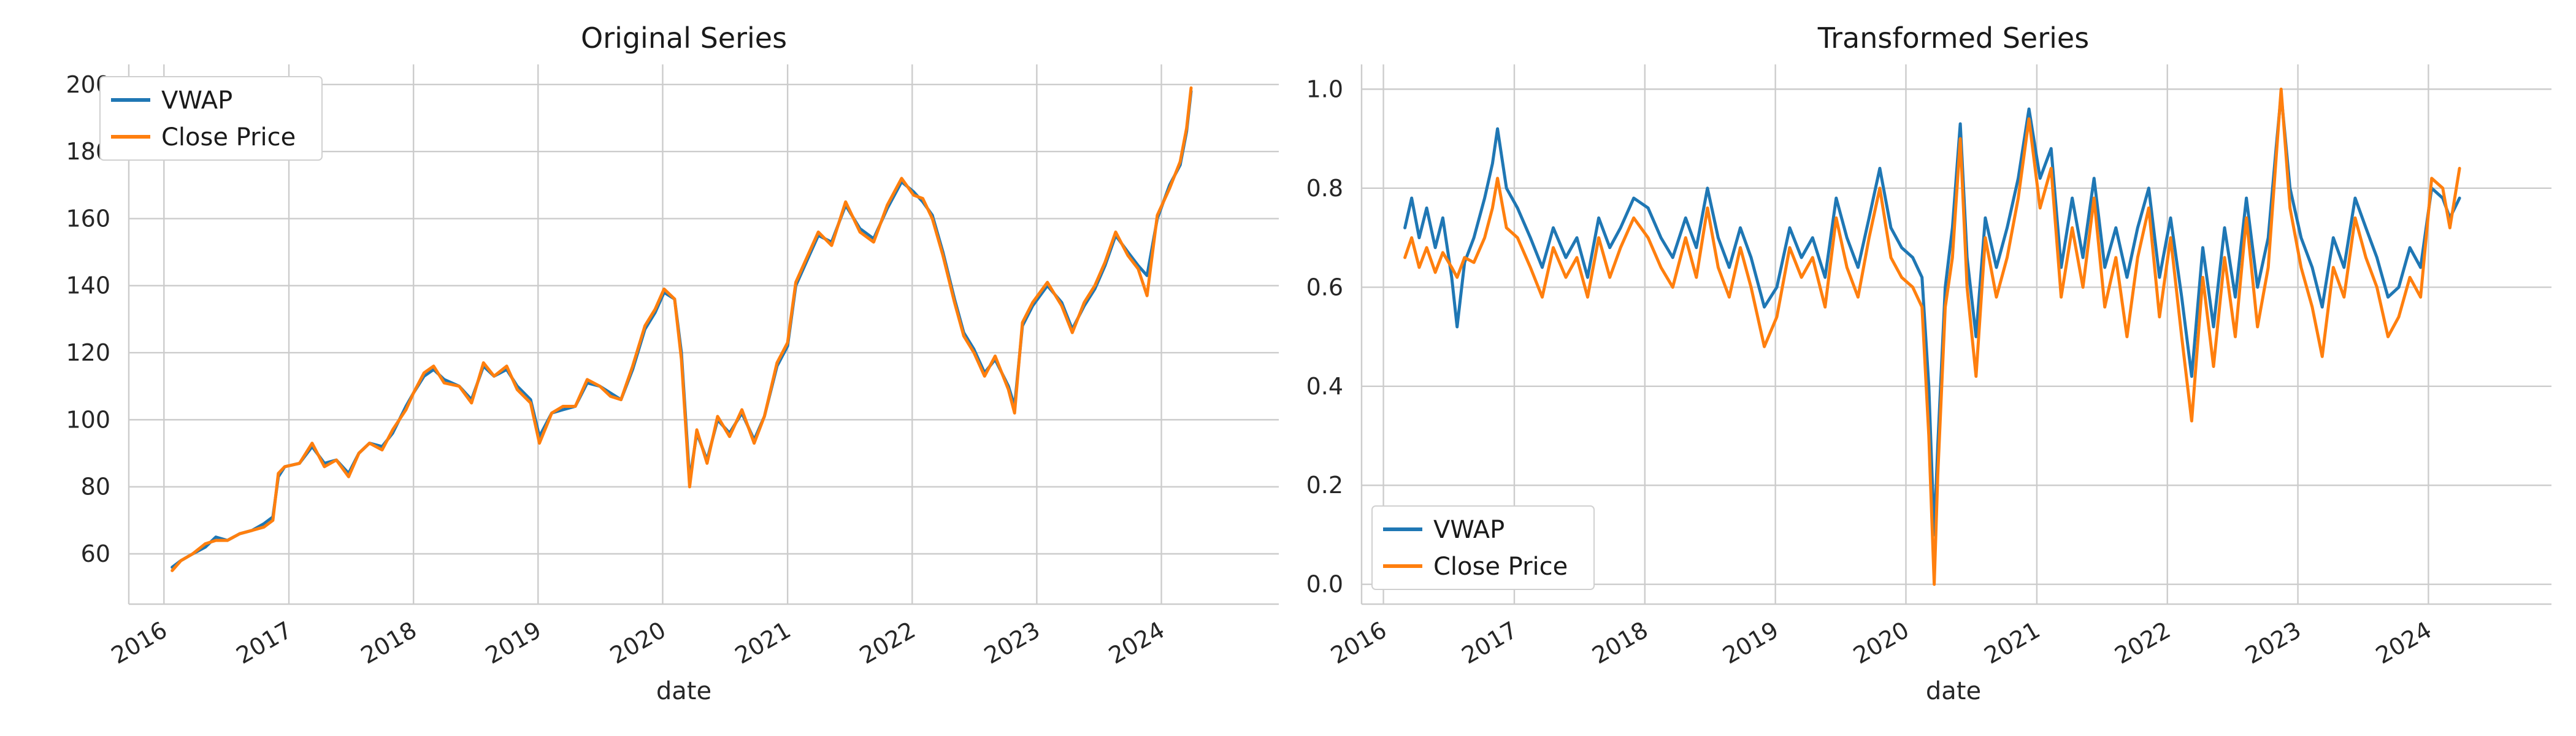  I want to click on y-tick-label: 0.0, so click(1324, 584).